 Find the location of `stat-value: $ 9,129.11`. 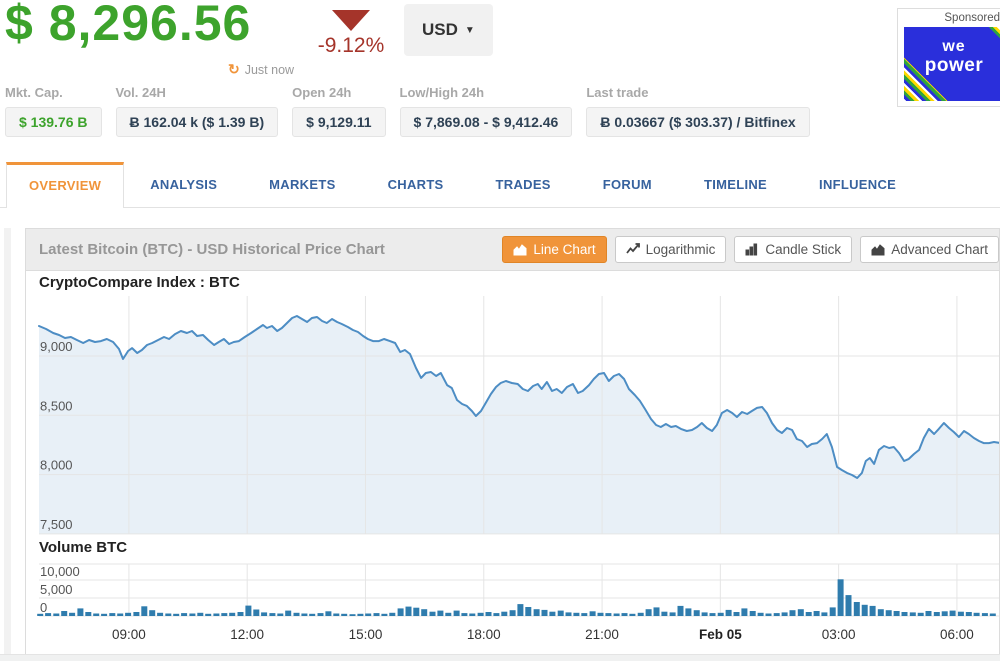

stat-value: $ 9,129.11 is located at coordinates (339, 122).